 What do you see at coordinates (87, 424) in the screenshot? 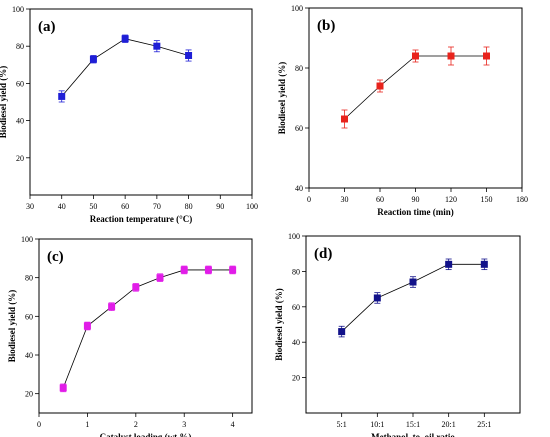
I see `x-tick-label: 1` at bounding box center [87, 424].